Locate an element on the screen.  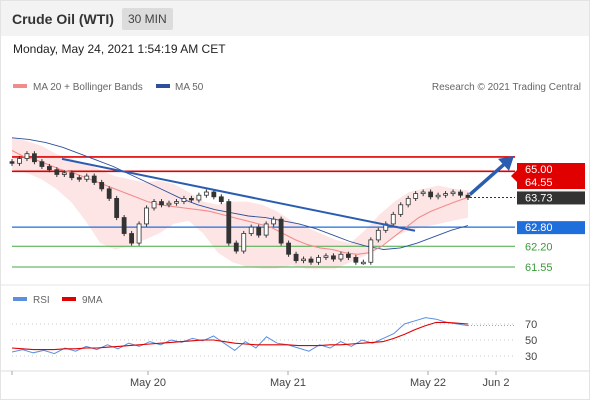
ma50-legend-swatch is located at coordinates (163, 86).